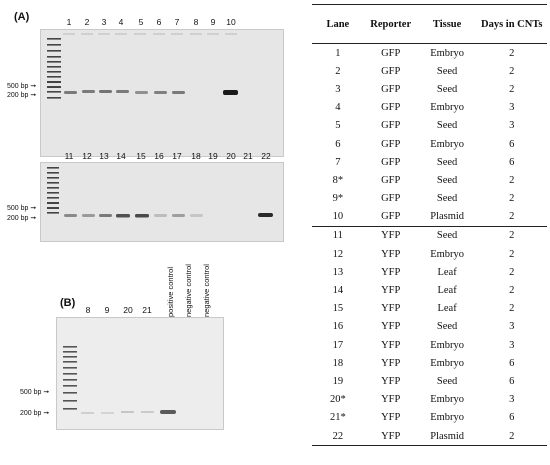 This screenshot has height=465, width=550. I want to click on table-row: 16 YFP Seed 3, so click(429, 327).